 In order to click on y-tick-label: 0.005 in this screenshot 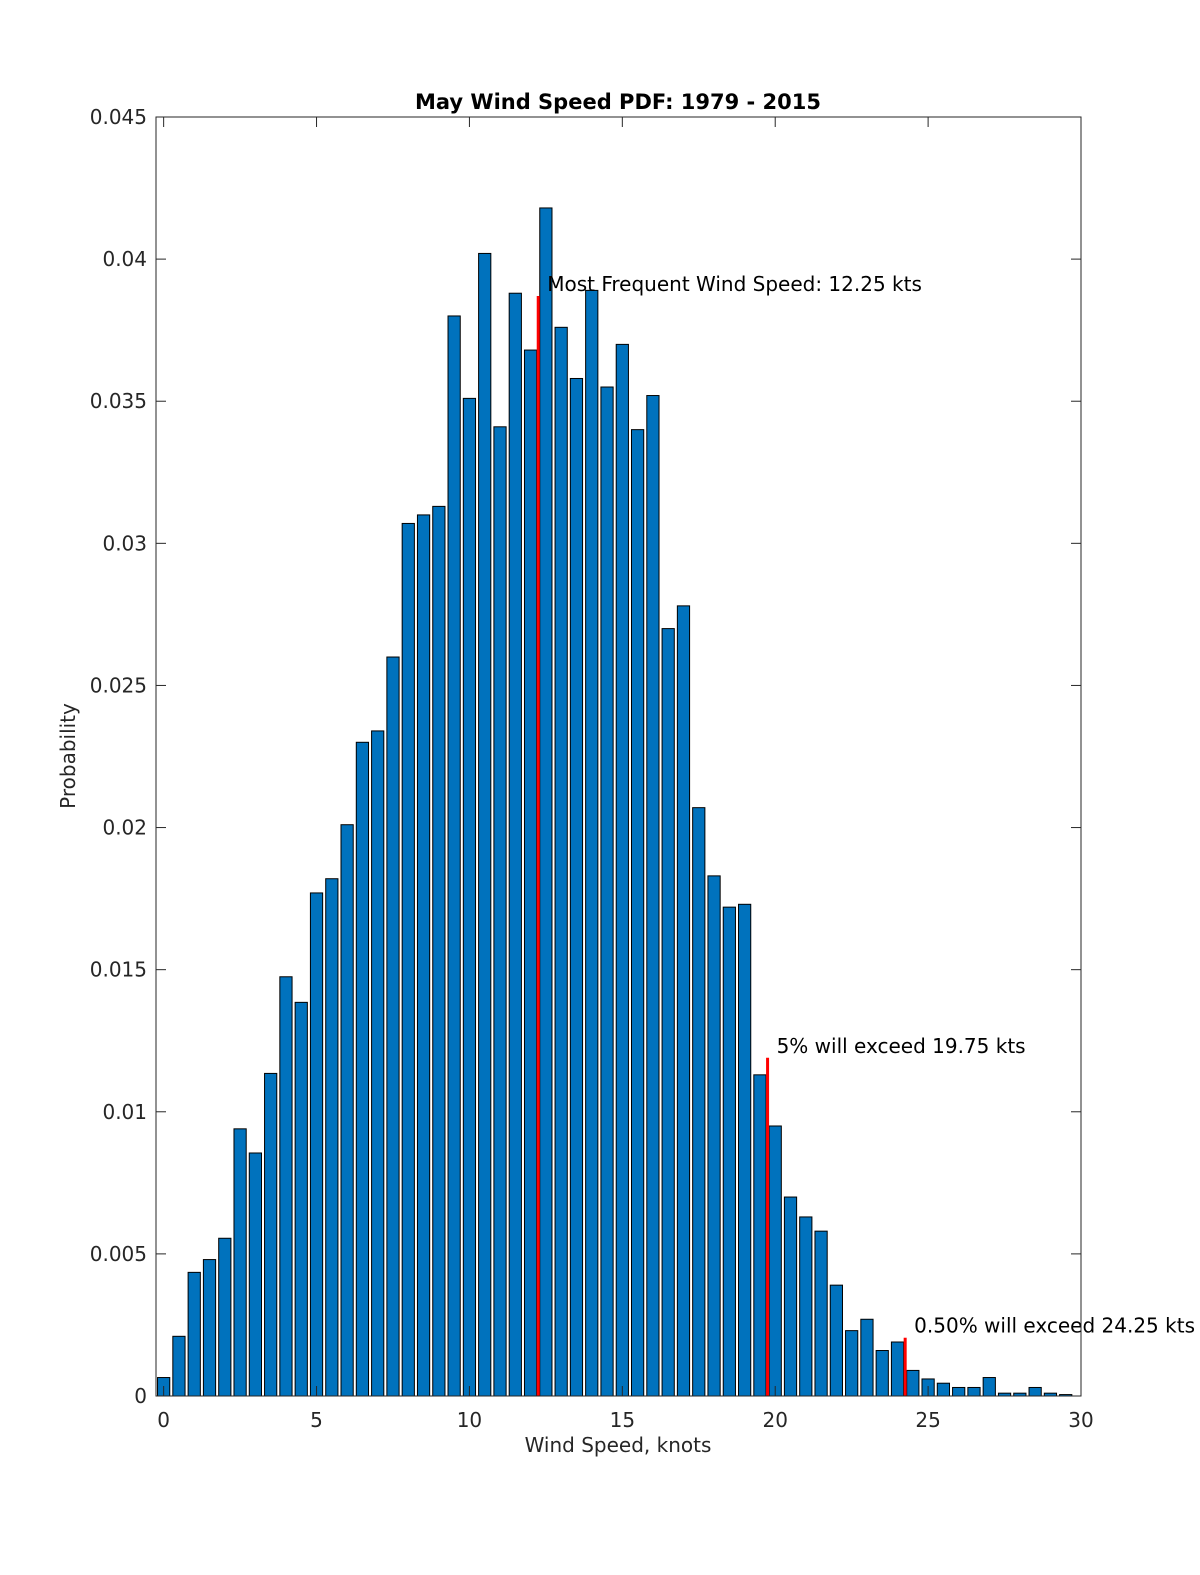, I will do `click(118, 1254)`.